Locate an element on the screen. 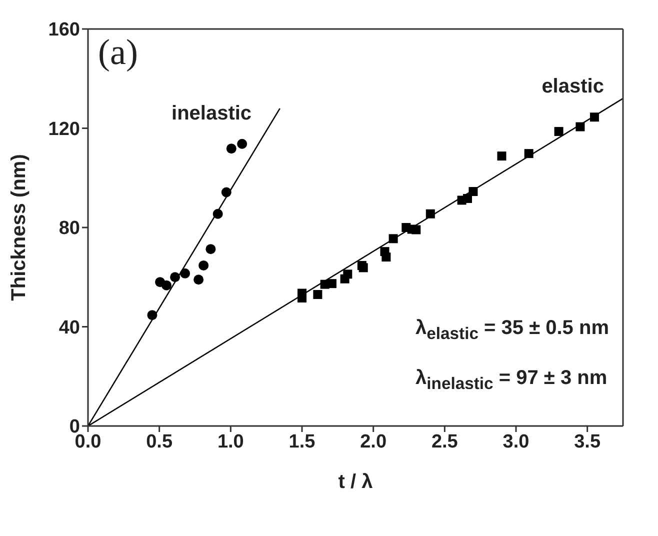 The height and width of the screenshot is (536, 658). x-tick-label: 1.0 is located at coordinates (230, 441).